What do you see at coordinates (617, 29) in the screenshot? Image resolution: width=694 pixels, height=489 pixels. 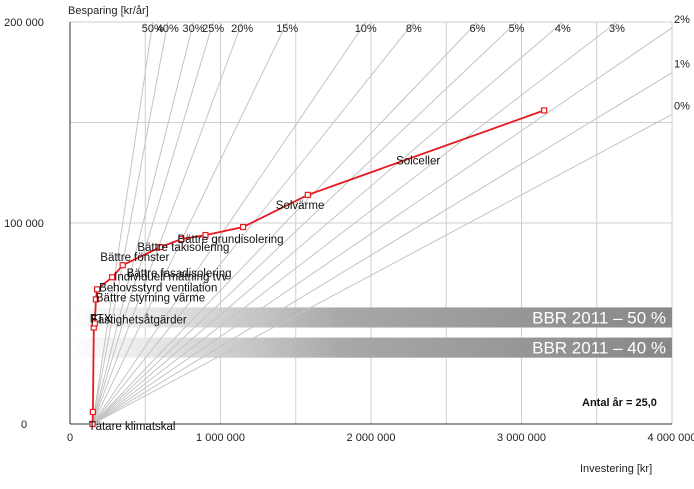 I see `return-rate-label: 3%` at bounding box center [617, 29].